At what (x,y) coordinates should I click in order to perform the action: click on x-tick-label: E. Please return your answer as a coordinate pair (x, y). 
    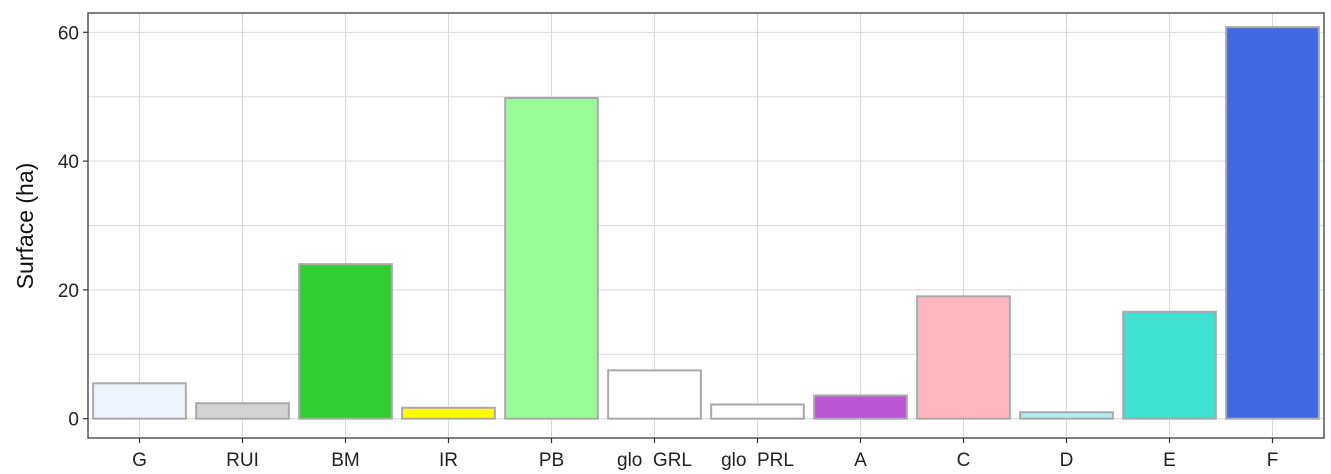
    Looking at the image, I should click on (1169, 460).